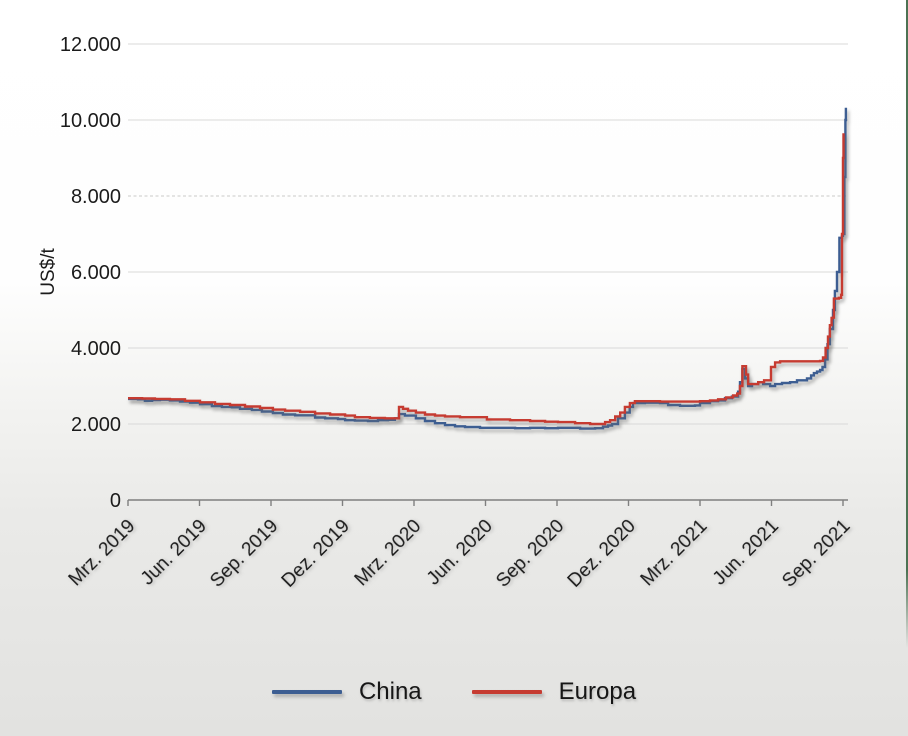 The height and width of the screenshot is (736, 908). Describe the element at coordinates (816, 554) in the screenshot. I see `x-tick-label: Sep. 2021` at that location.